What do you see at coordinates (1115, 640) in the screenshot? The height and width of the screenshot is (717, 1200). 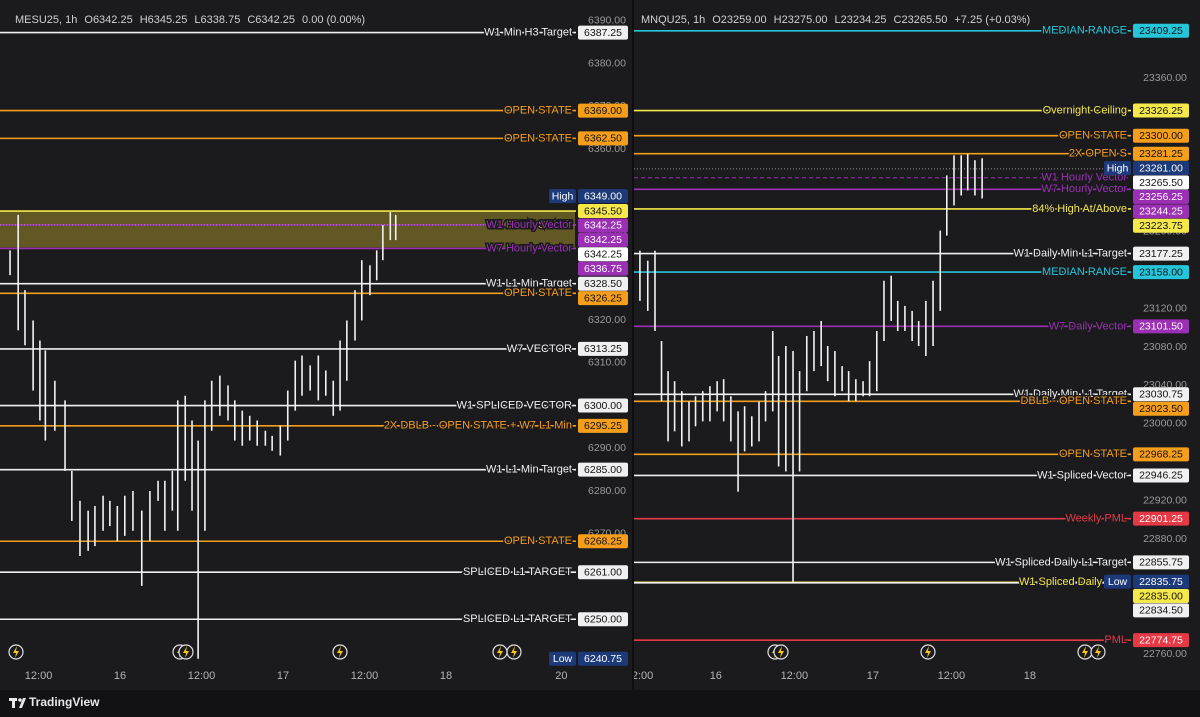 I see `level-label: PML` at bounding box center [1115, 640].